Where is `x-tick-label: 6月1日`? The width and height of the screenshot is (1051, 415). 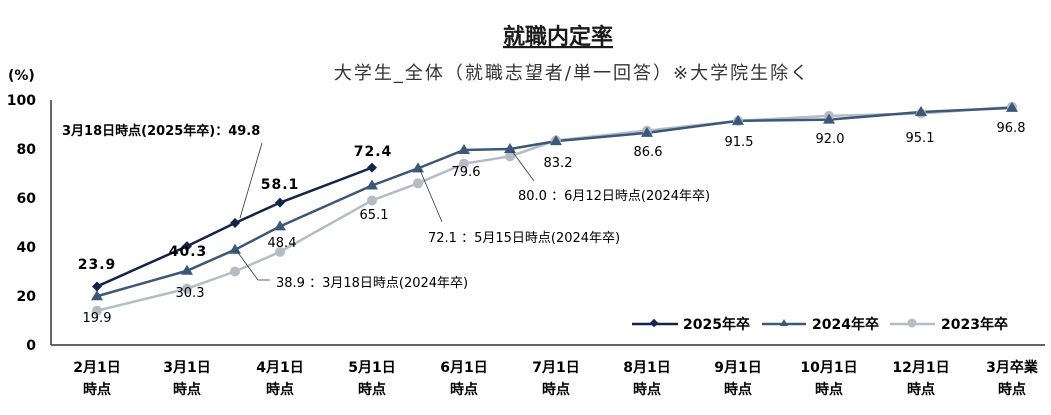
x-tick-label: 6月1日 is located at coordinates (463, 368).